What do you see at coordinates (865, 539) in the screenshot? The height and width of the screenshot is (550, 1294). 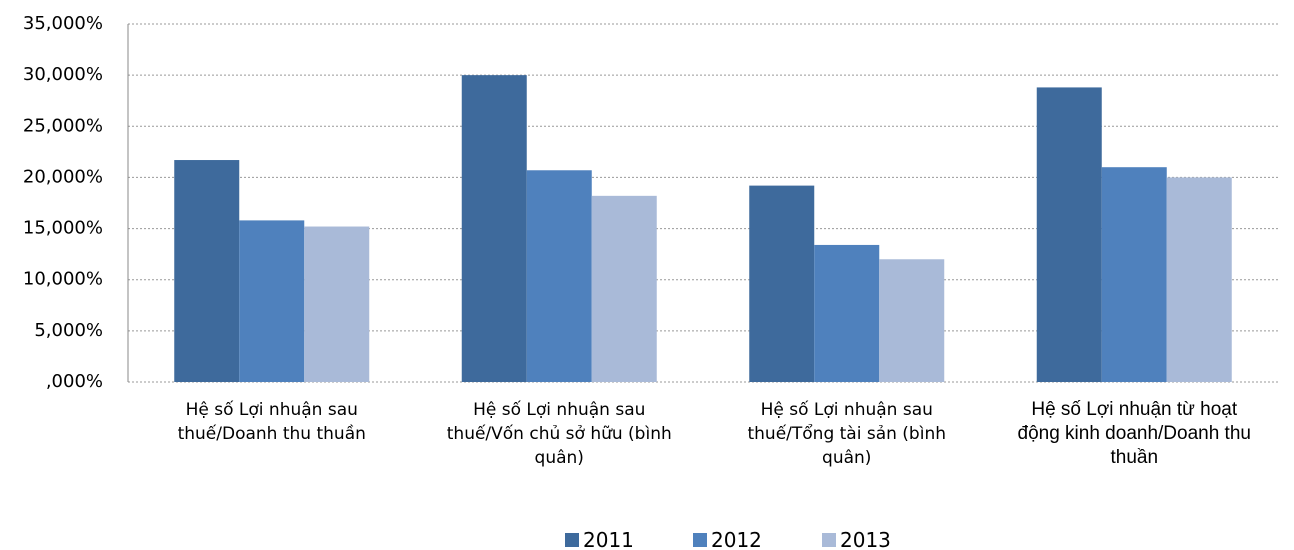 I see `legend-label: 2013` at bounding box center [865, 539].